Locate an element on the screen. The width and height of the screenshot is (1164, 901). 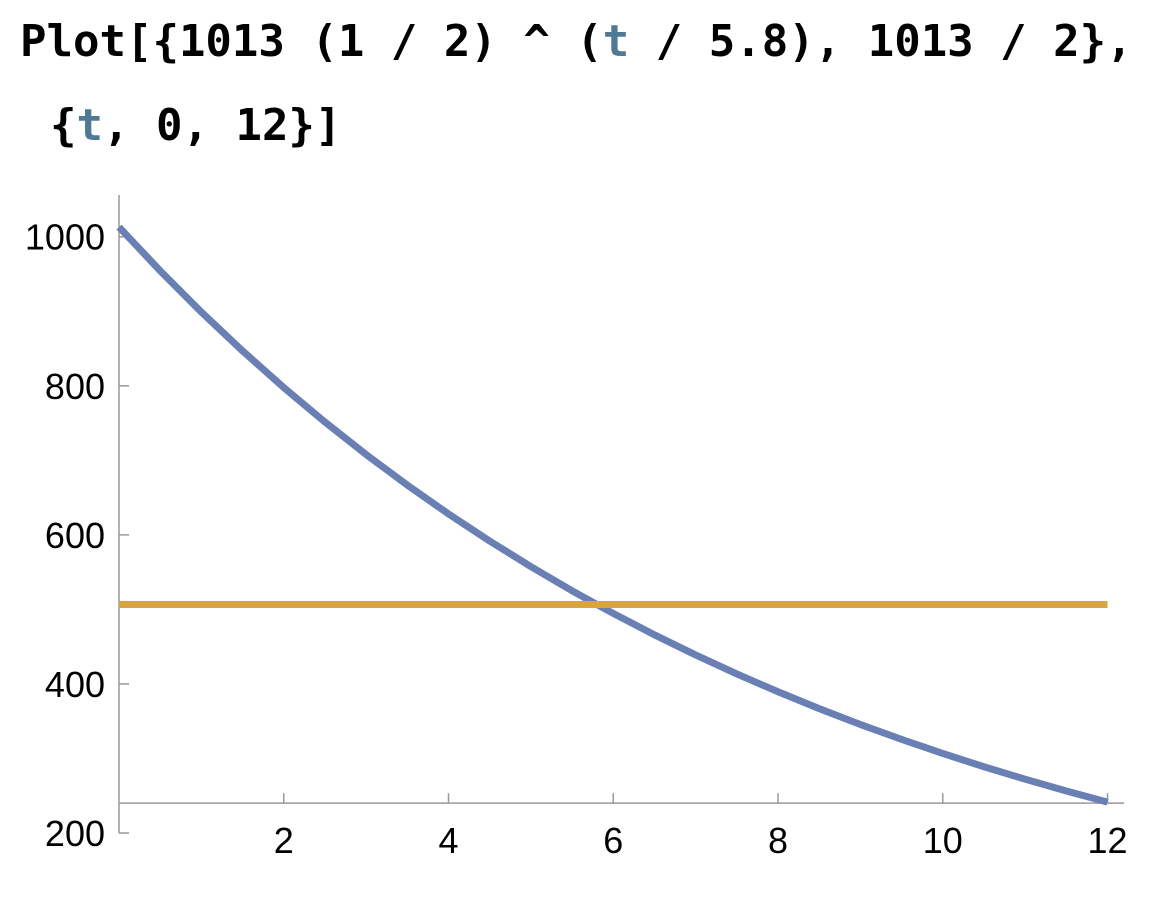
y-tick-label: 600 is located at coordinates (75, 535).